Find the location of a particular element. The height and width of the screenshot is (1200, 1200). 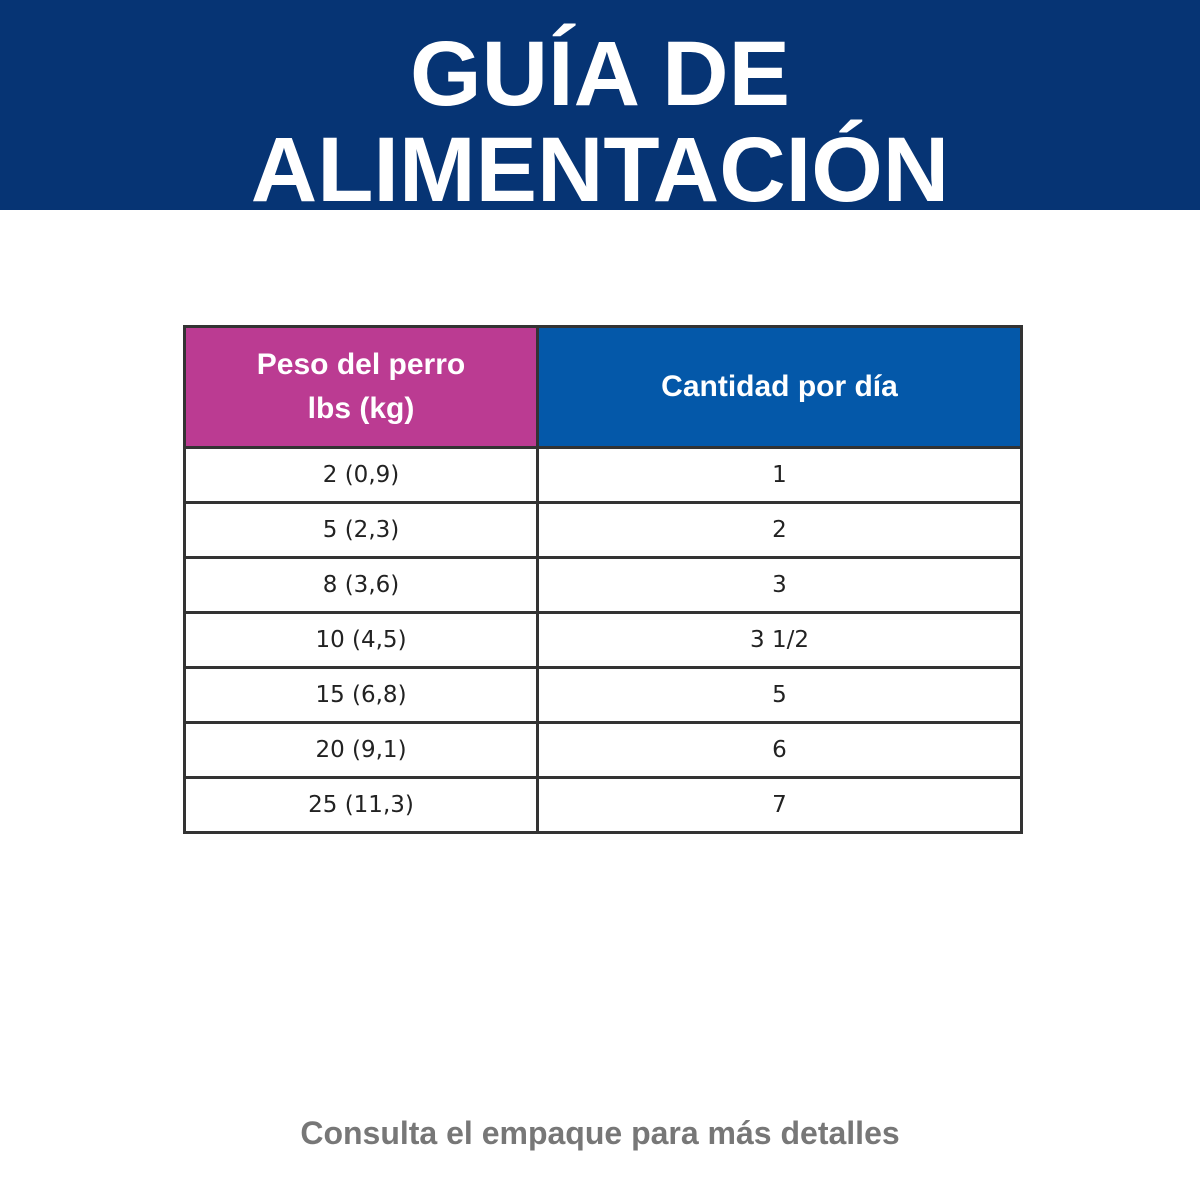

row: 25 (11,3) 7 is located at coordinates (603, 805).